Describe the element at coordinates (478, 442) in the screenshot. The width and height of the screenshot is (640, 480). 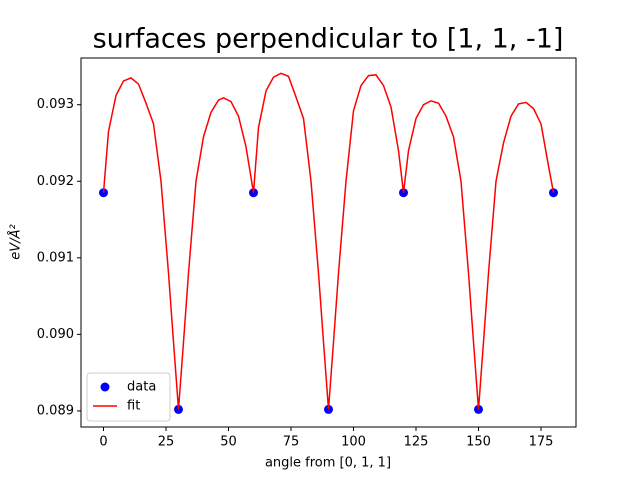
I see `x-tick-label: 150` at that location.